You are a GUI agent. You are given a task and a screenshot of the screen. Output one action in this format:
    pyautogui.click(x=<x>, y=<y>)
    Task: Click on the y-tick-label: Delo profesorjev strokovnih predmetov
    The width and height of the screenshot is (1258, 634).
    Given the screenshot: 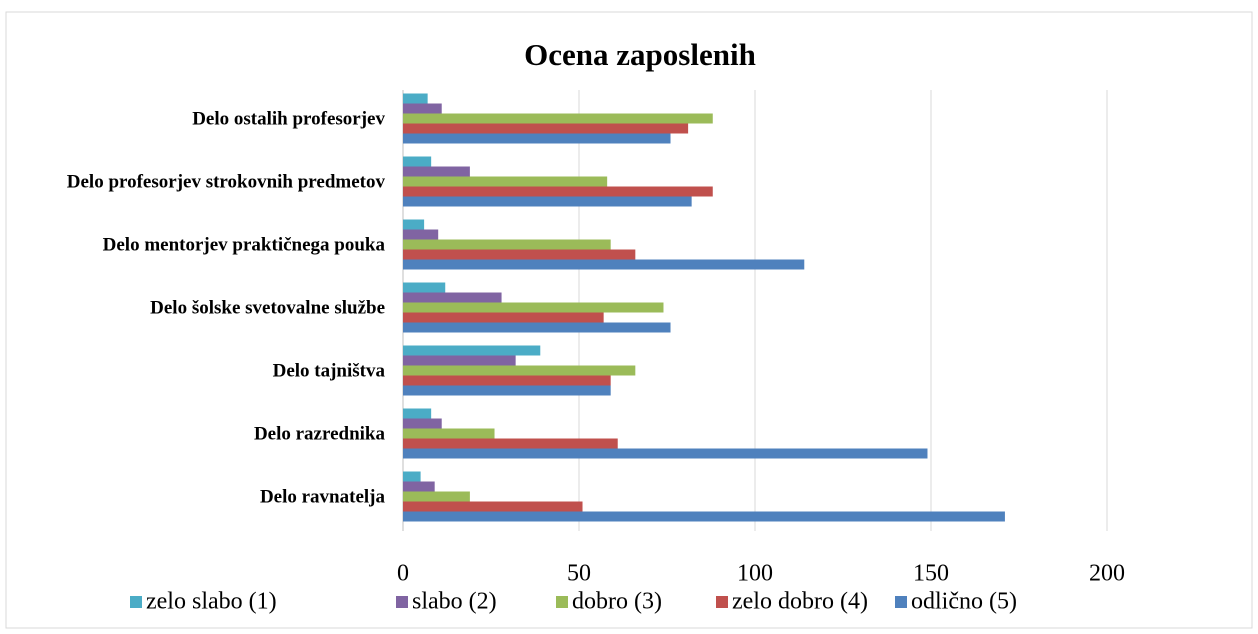 What is the action you would take?
    pyautogui.click(x=225, y=181)
    